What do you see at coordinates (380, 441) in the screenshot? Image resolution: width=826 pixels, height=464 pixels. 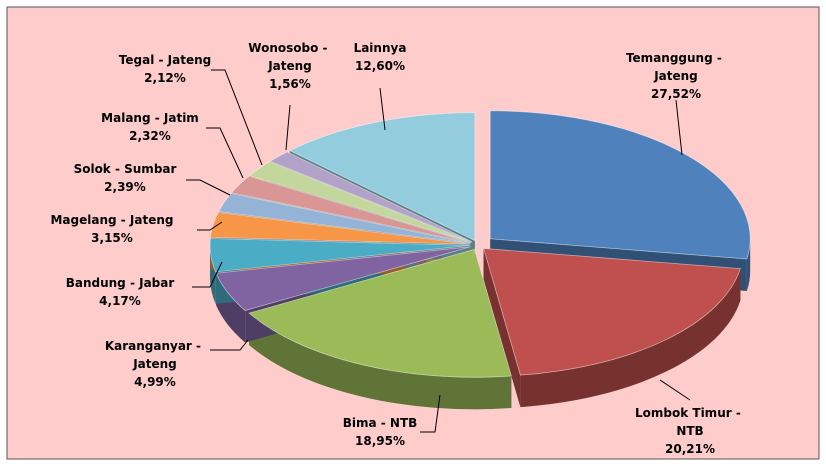 I see `slice-value-label: 18,95%` at bounding box center [380, 441].